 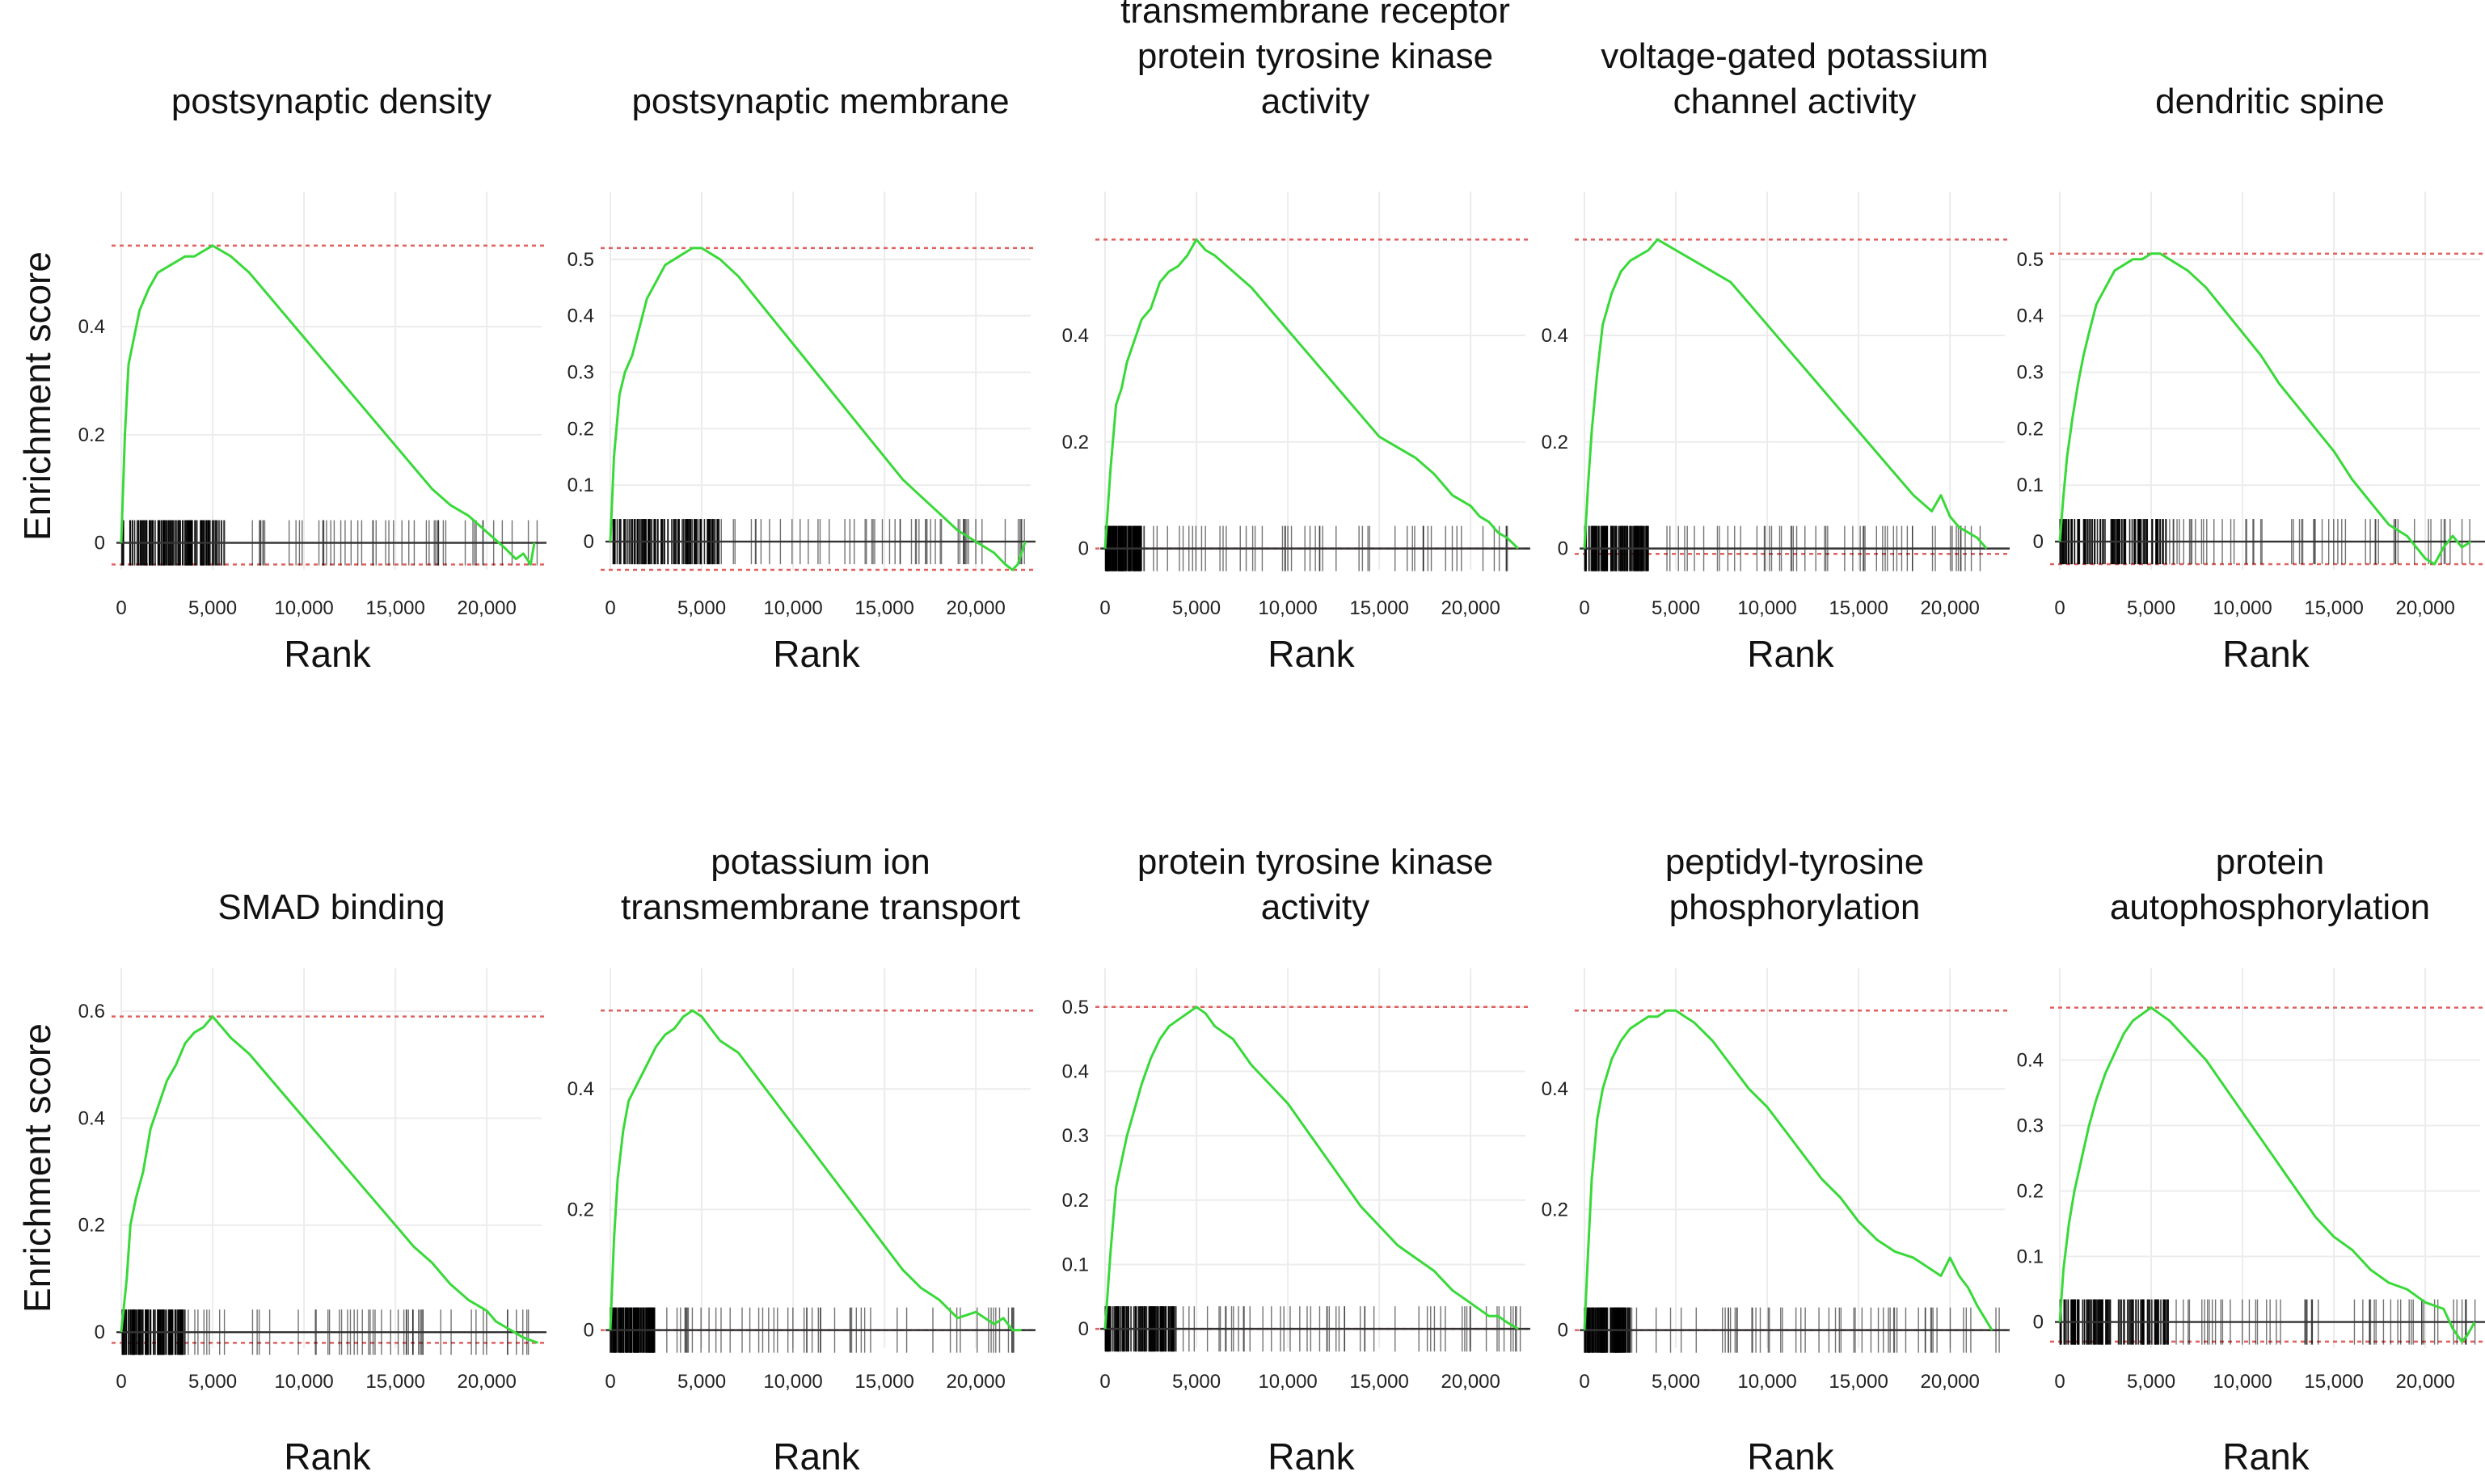 What do you see at coordinates (821, 907) in the screenshot?
I see `panel-title-line: transmembrane transport` at bounding box center [821, 907].